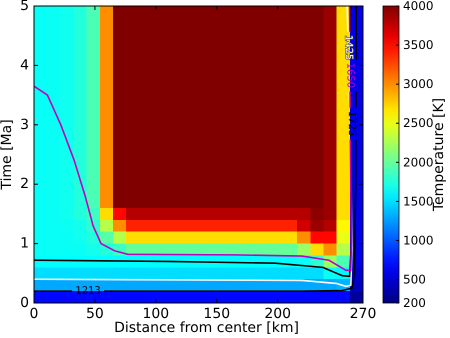 The image size is (450, 338). Describe the element at coordinates (418, 240) in the screenshot. I see `color-bar-label: 1000` at that location.